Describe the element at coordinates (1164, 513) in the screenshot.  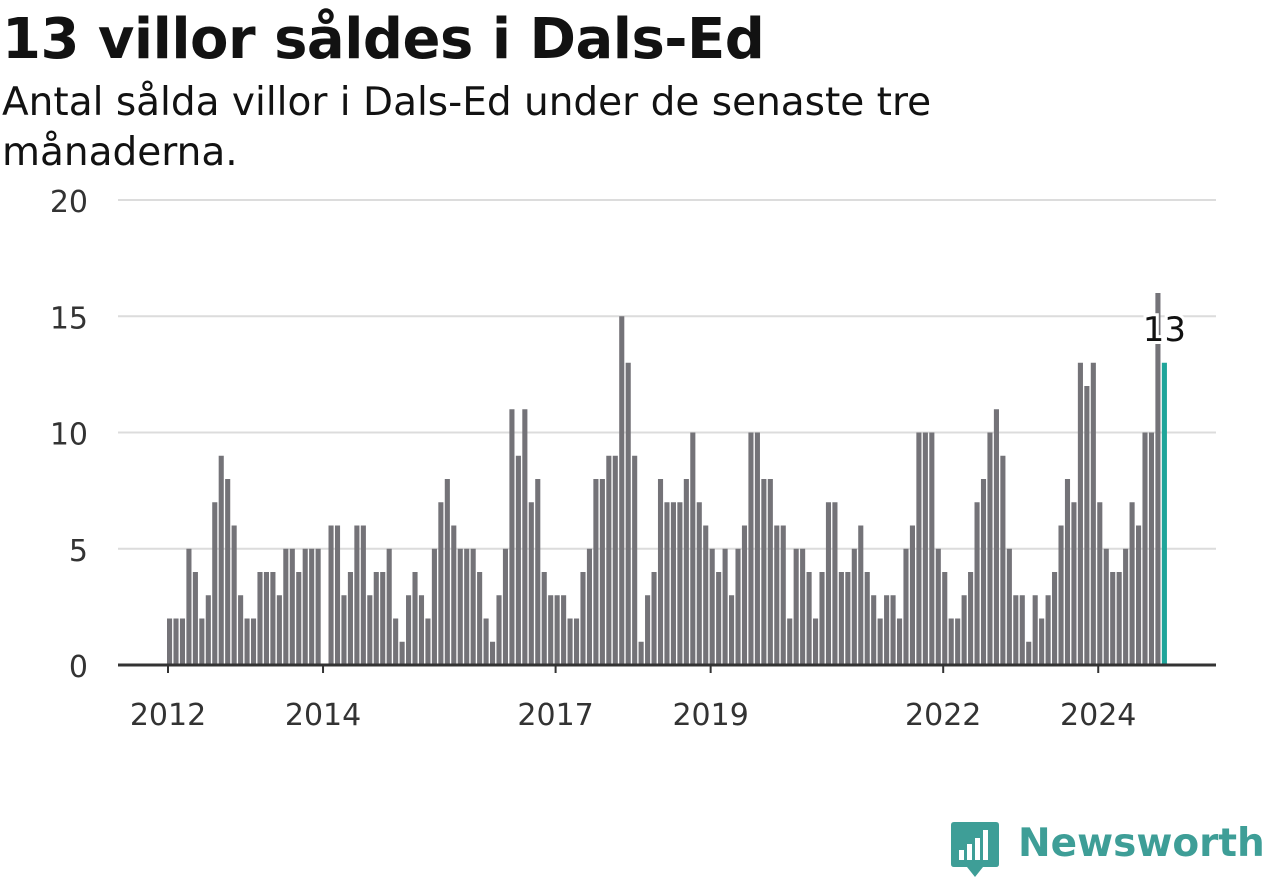
I see `bar-highlight` at that location.